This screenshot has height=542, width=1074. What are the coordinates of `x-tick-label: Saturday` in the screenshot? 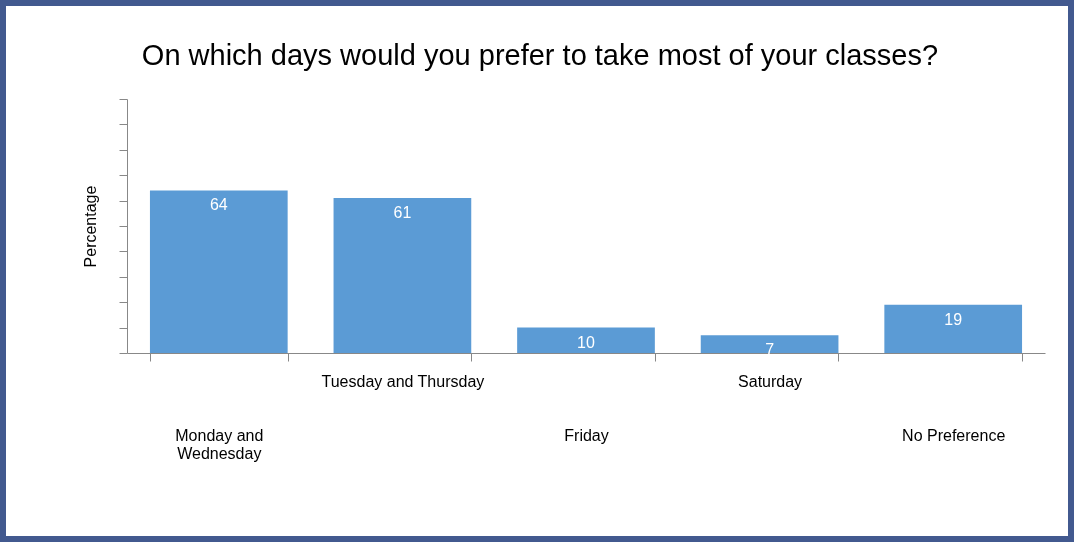 It's located at (770, 381).